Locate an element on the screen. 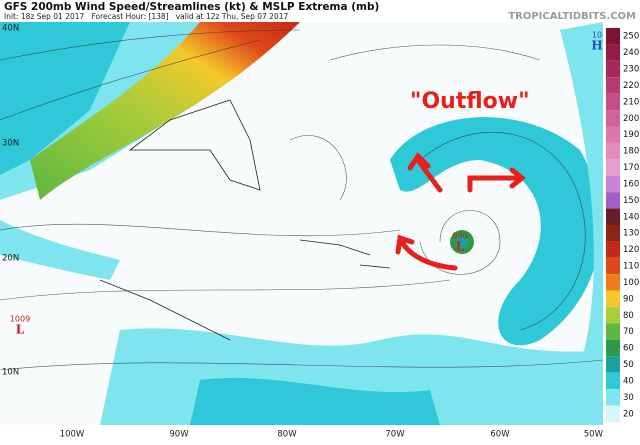 This screenshot has height=445, width=640. colorbar-label: 170 is located at coordinates (631, 168).